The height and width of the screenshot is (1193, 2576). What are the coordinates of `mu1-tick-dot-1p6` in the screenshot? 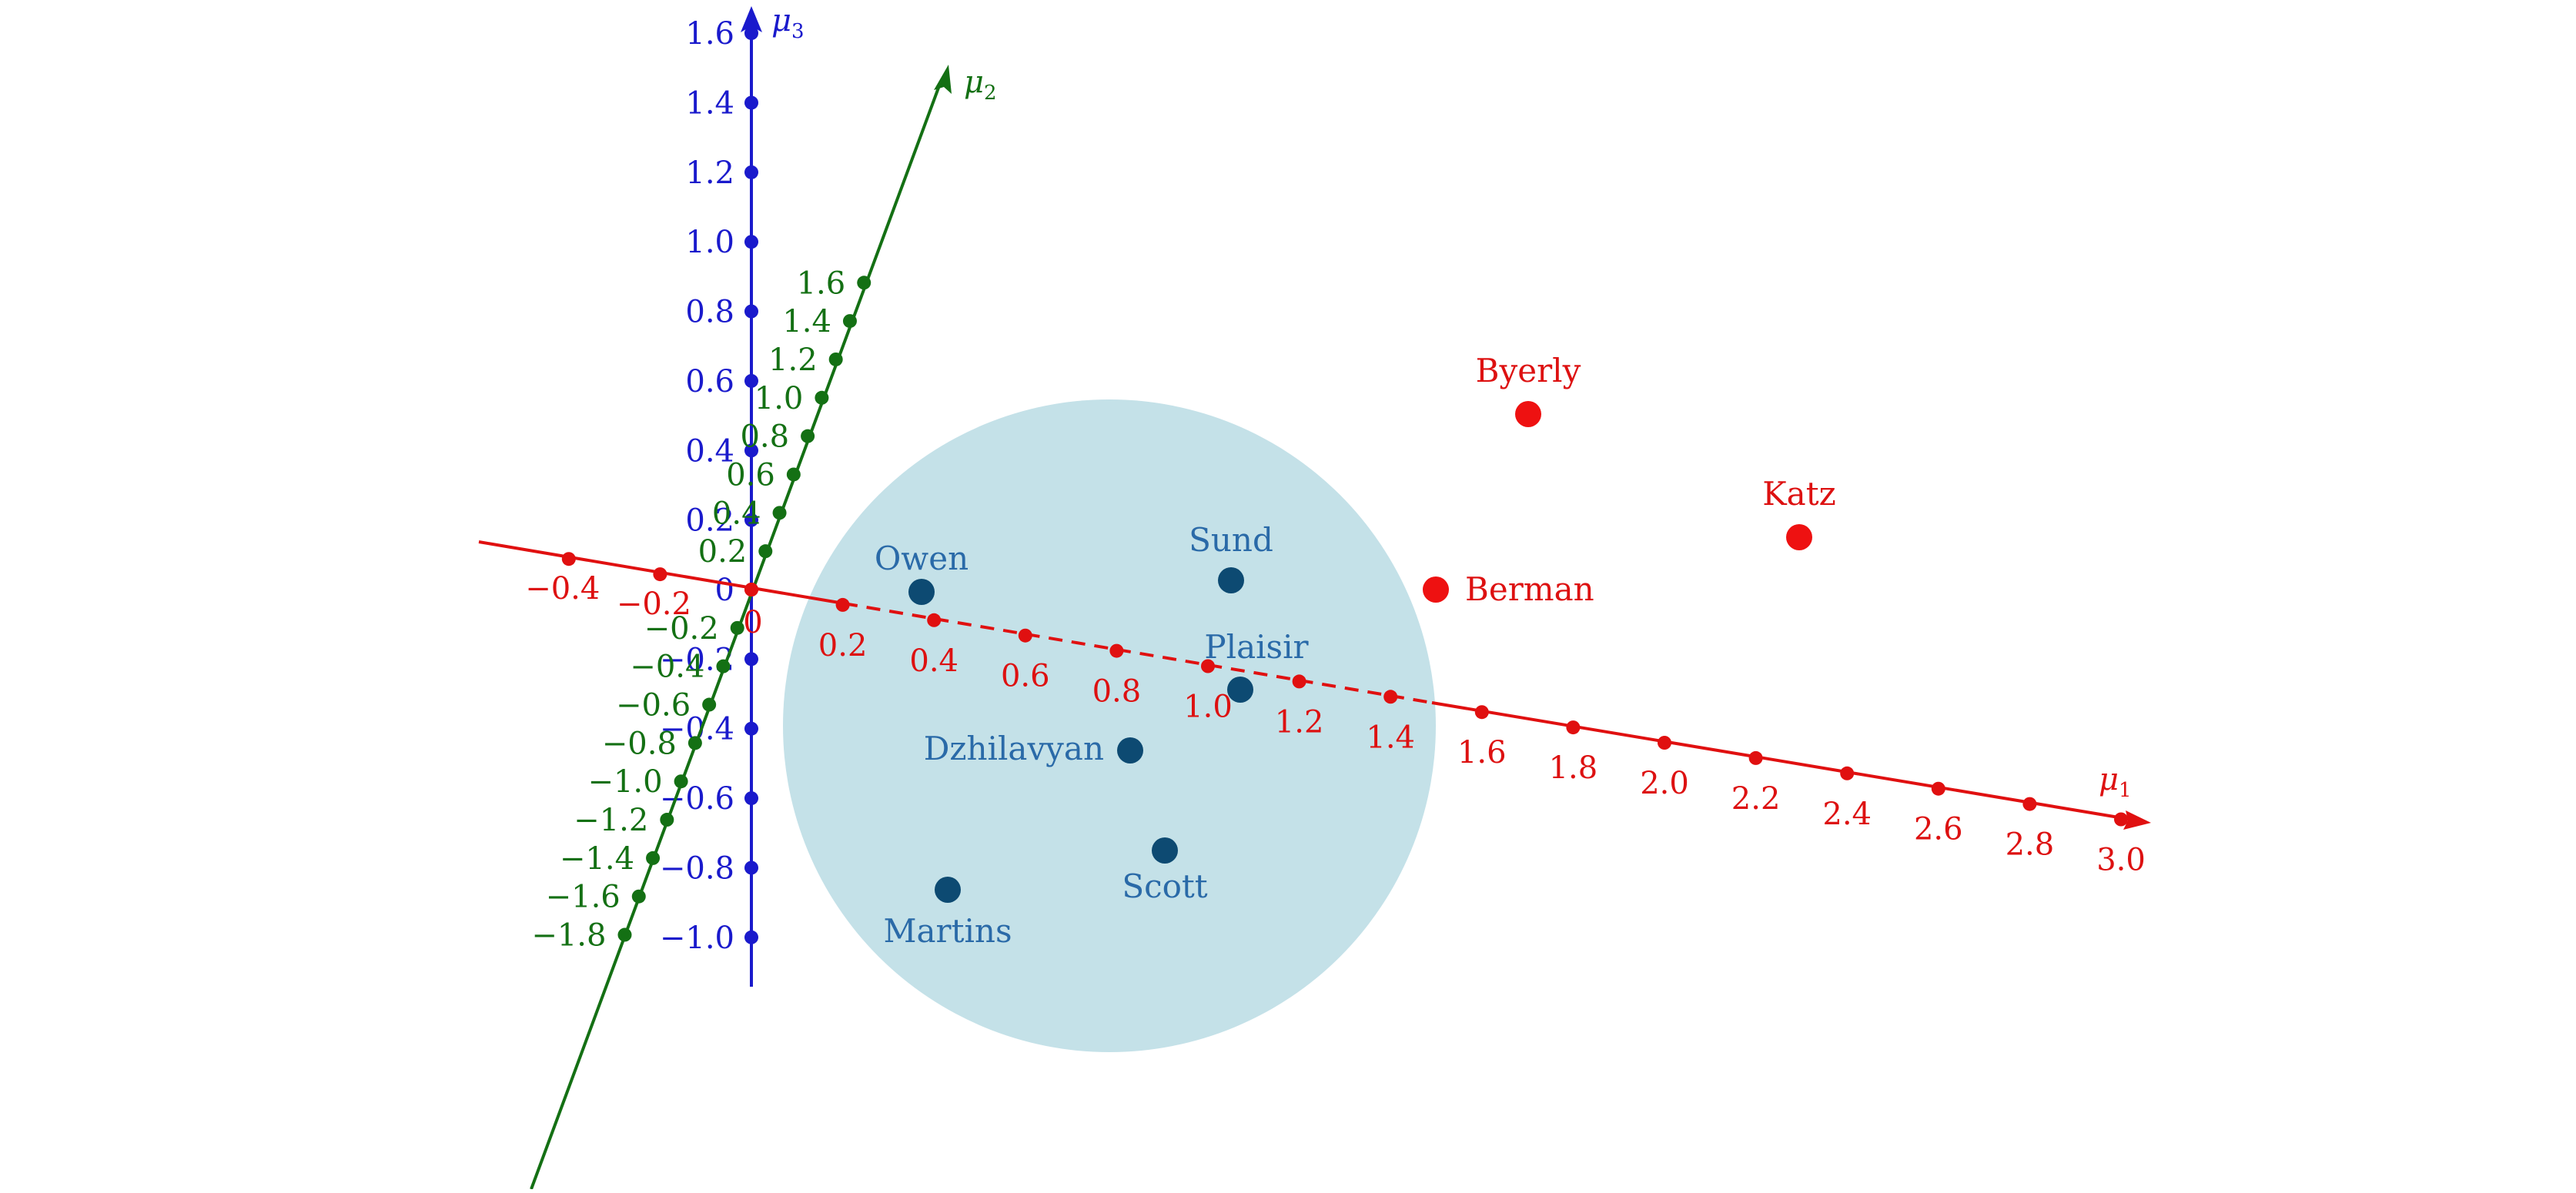 It's located at (1482, 712).